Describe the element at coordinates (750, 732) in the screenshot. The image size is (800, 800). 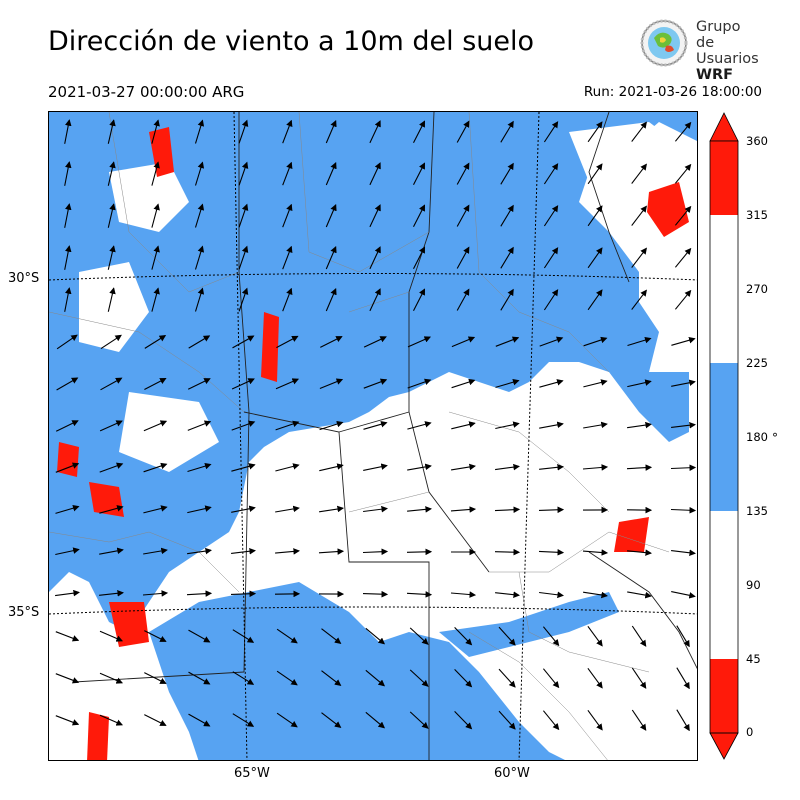
I see `cb-tick-0: 0` at that location.